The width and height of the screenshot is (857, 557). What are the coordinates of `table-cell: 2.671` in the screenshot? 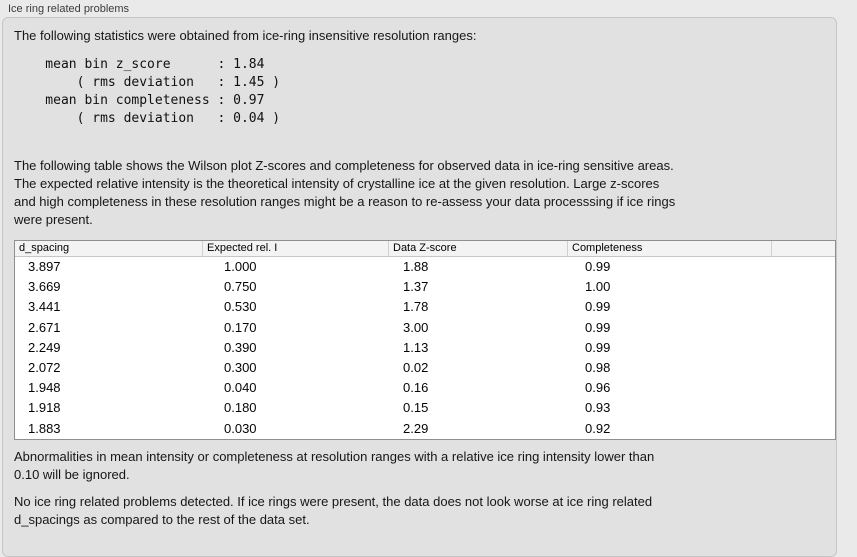 It's located at (44, 327).